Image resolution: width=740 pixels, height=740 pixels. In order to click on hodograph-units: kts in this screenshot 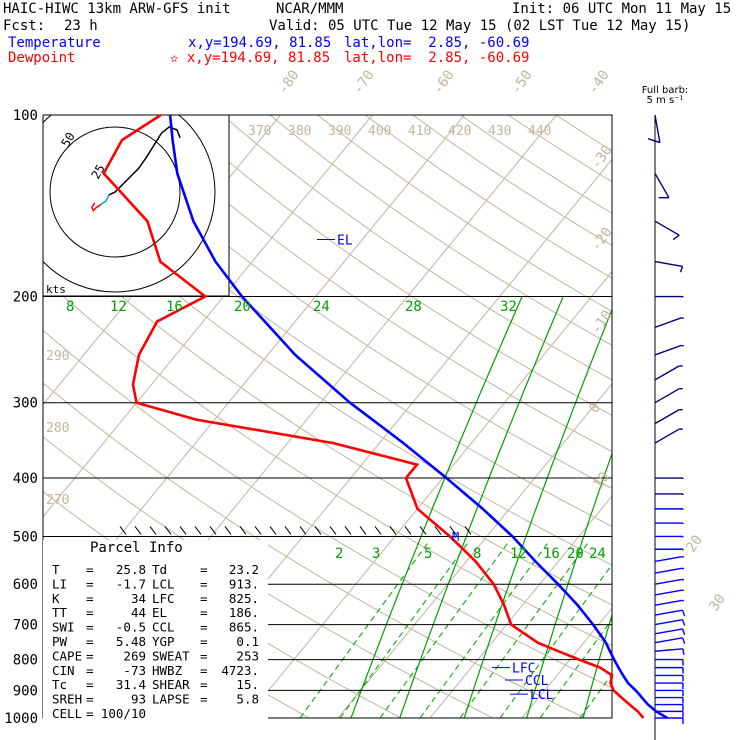, I will do `click(56, 289)`.